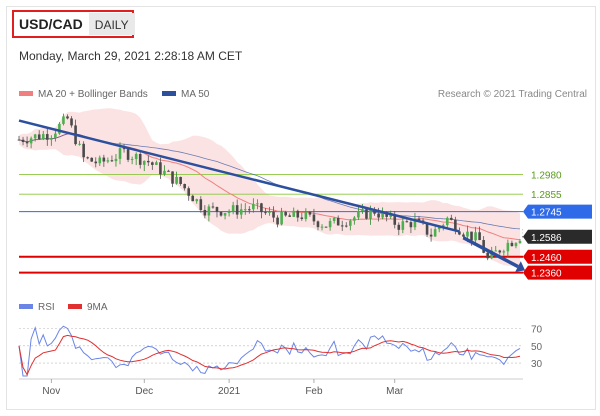 The width and height of the screenshot is (600, 416). What do you see at coordinates (51, 24) in the screenshot?
I see `symbol-label: USD/CAD` at bounding box center [51, 24].